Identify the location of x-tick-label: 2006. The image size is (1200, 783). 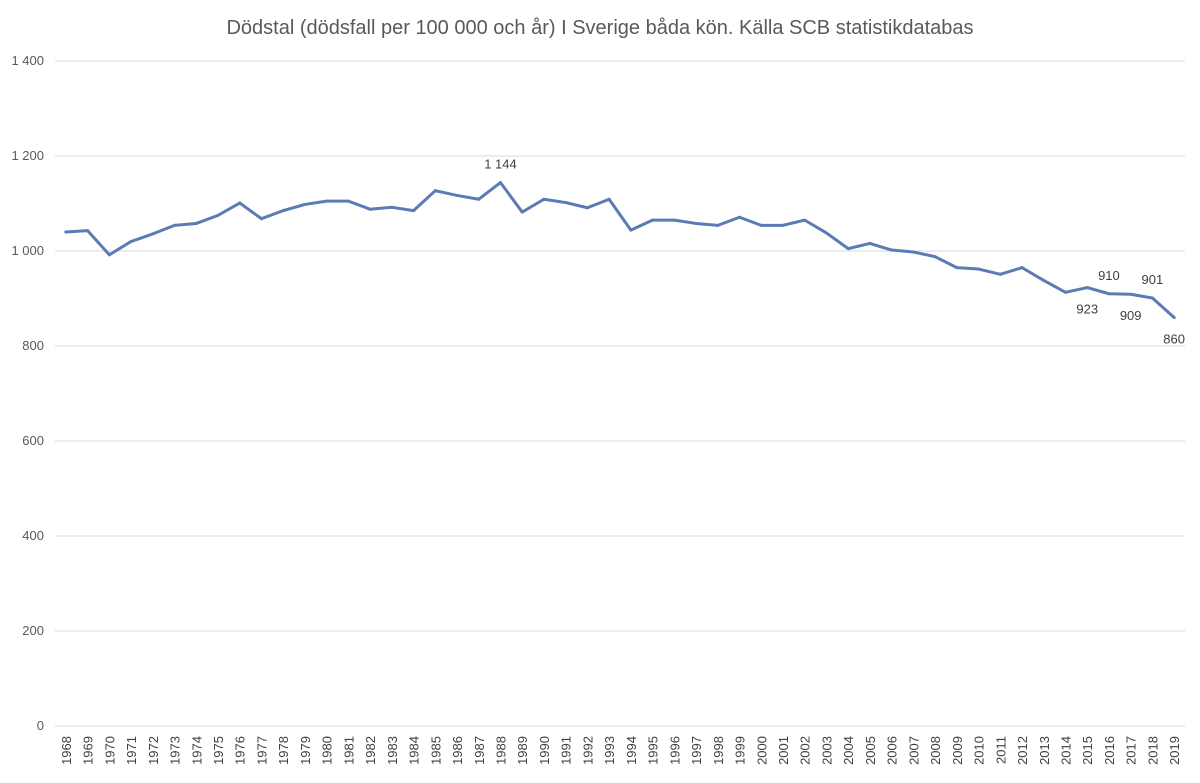
(892, 750).